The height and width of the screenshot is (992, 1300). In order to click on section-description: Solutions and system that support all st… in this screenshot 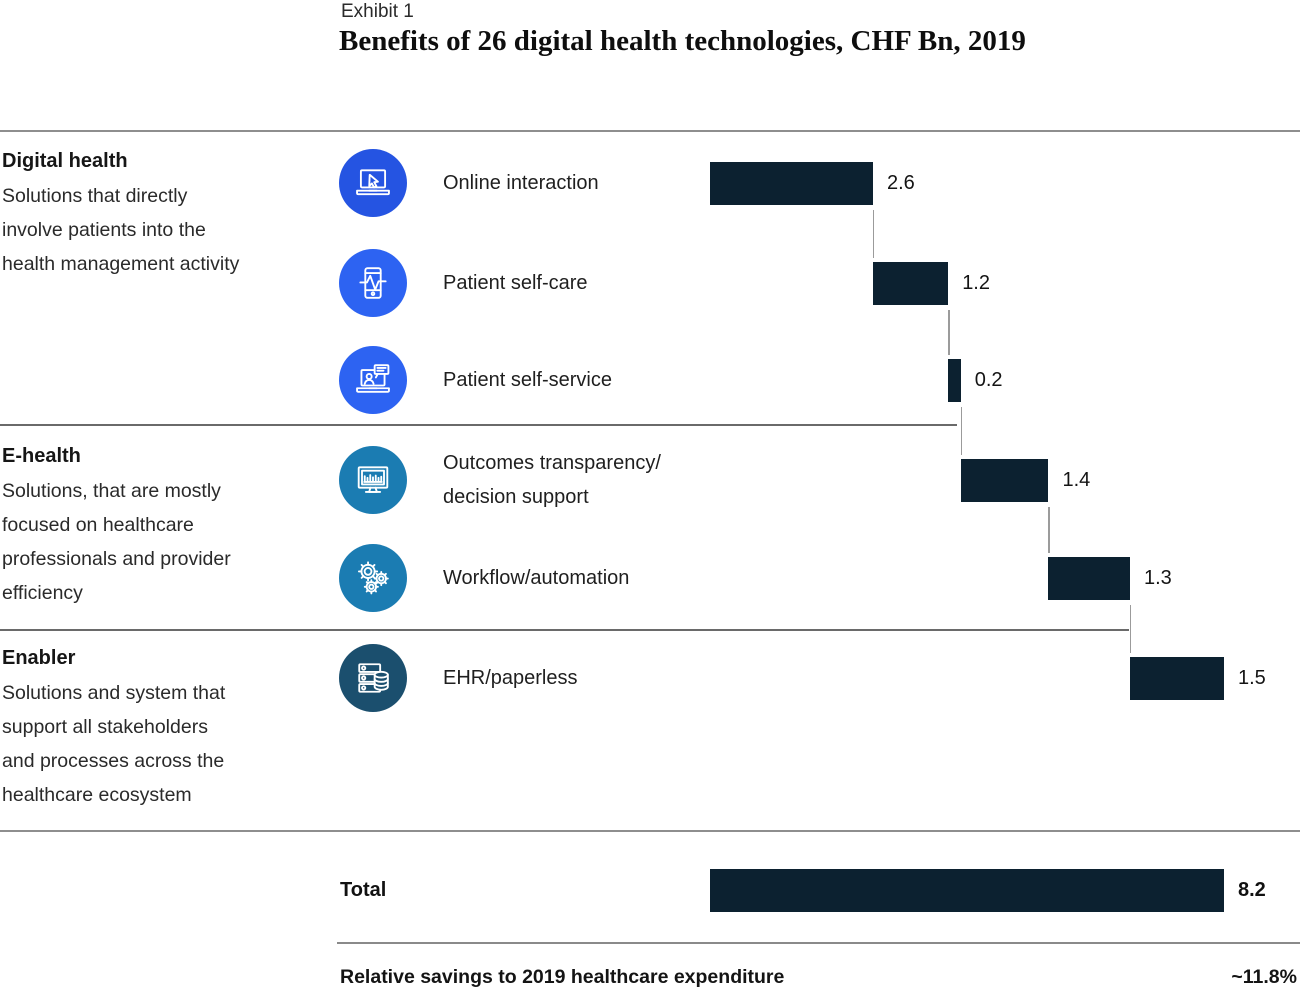, I will do `click(114, 744)`.